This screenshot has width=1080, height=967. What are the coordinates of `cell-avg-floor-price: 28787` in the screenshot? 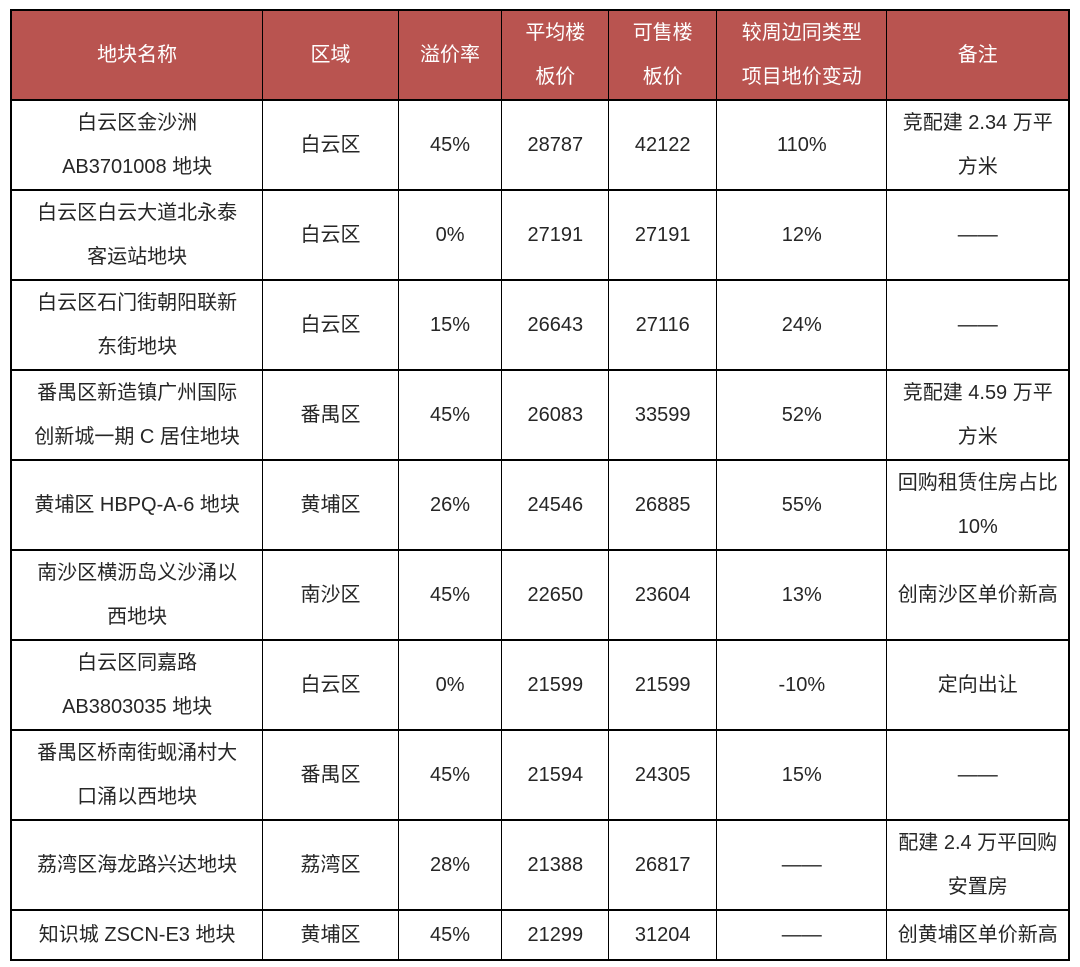 It's located at (555, 145).